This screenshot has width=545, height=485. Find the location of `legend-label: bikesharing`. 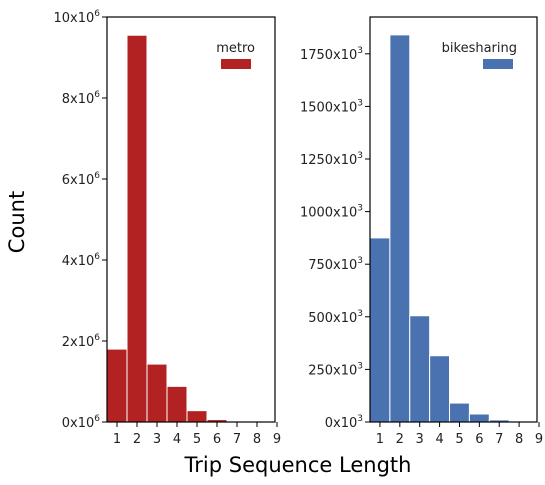

legend-label: bikesharing is located at coordinates (479, 48).